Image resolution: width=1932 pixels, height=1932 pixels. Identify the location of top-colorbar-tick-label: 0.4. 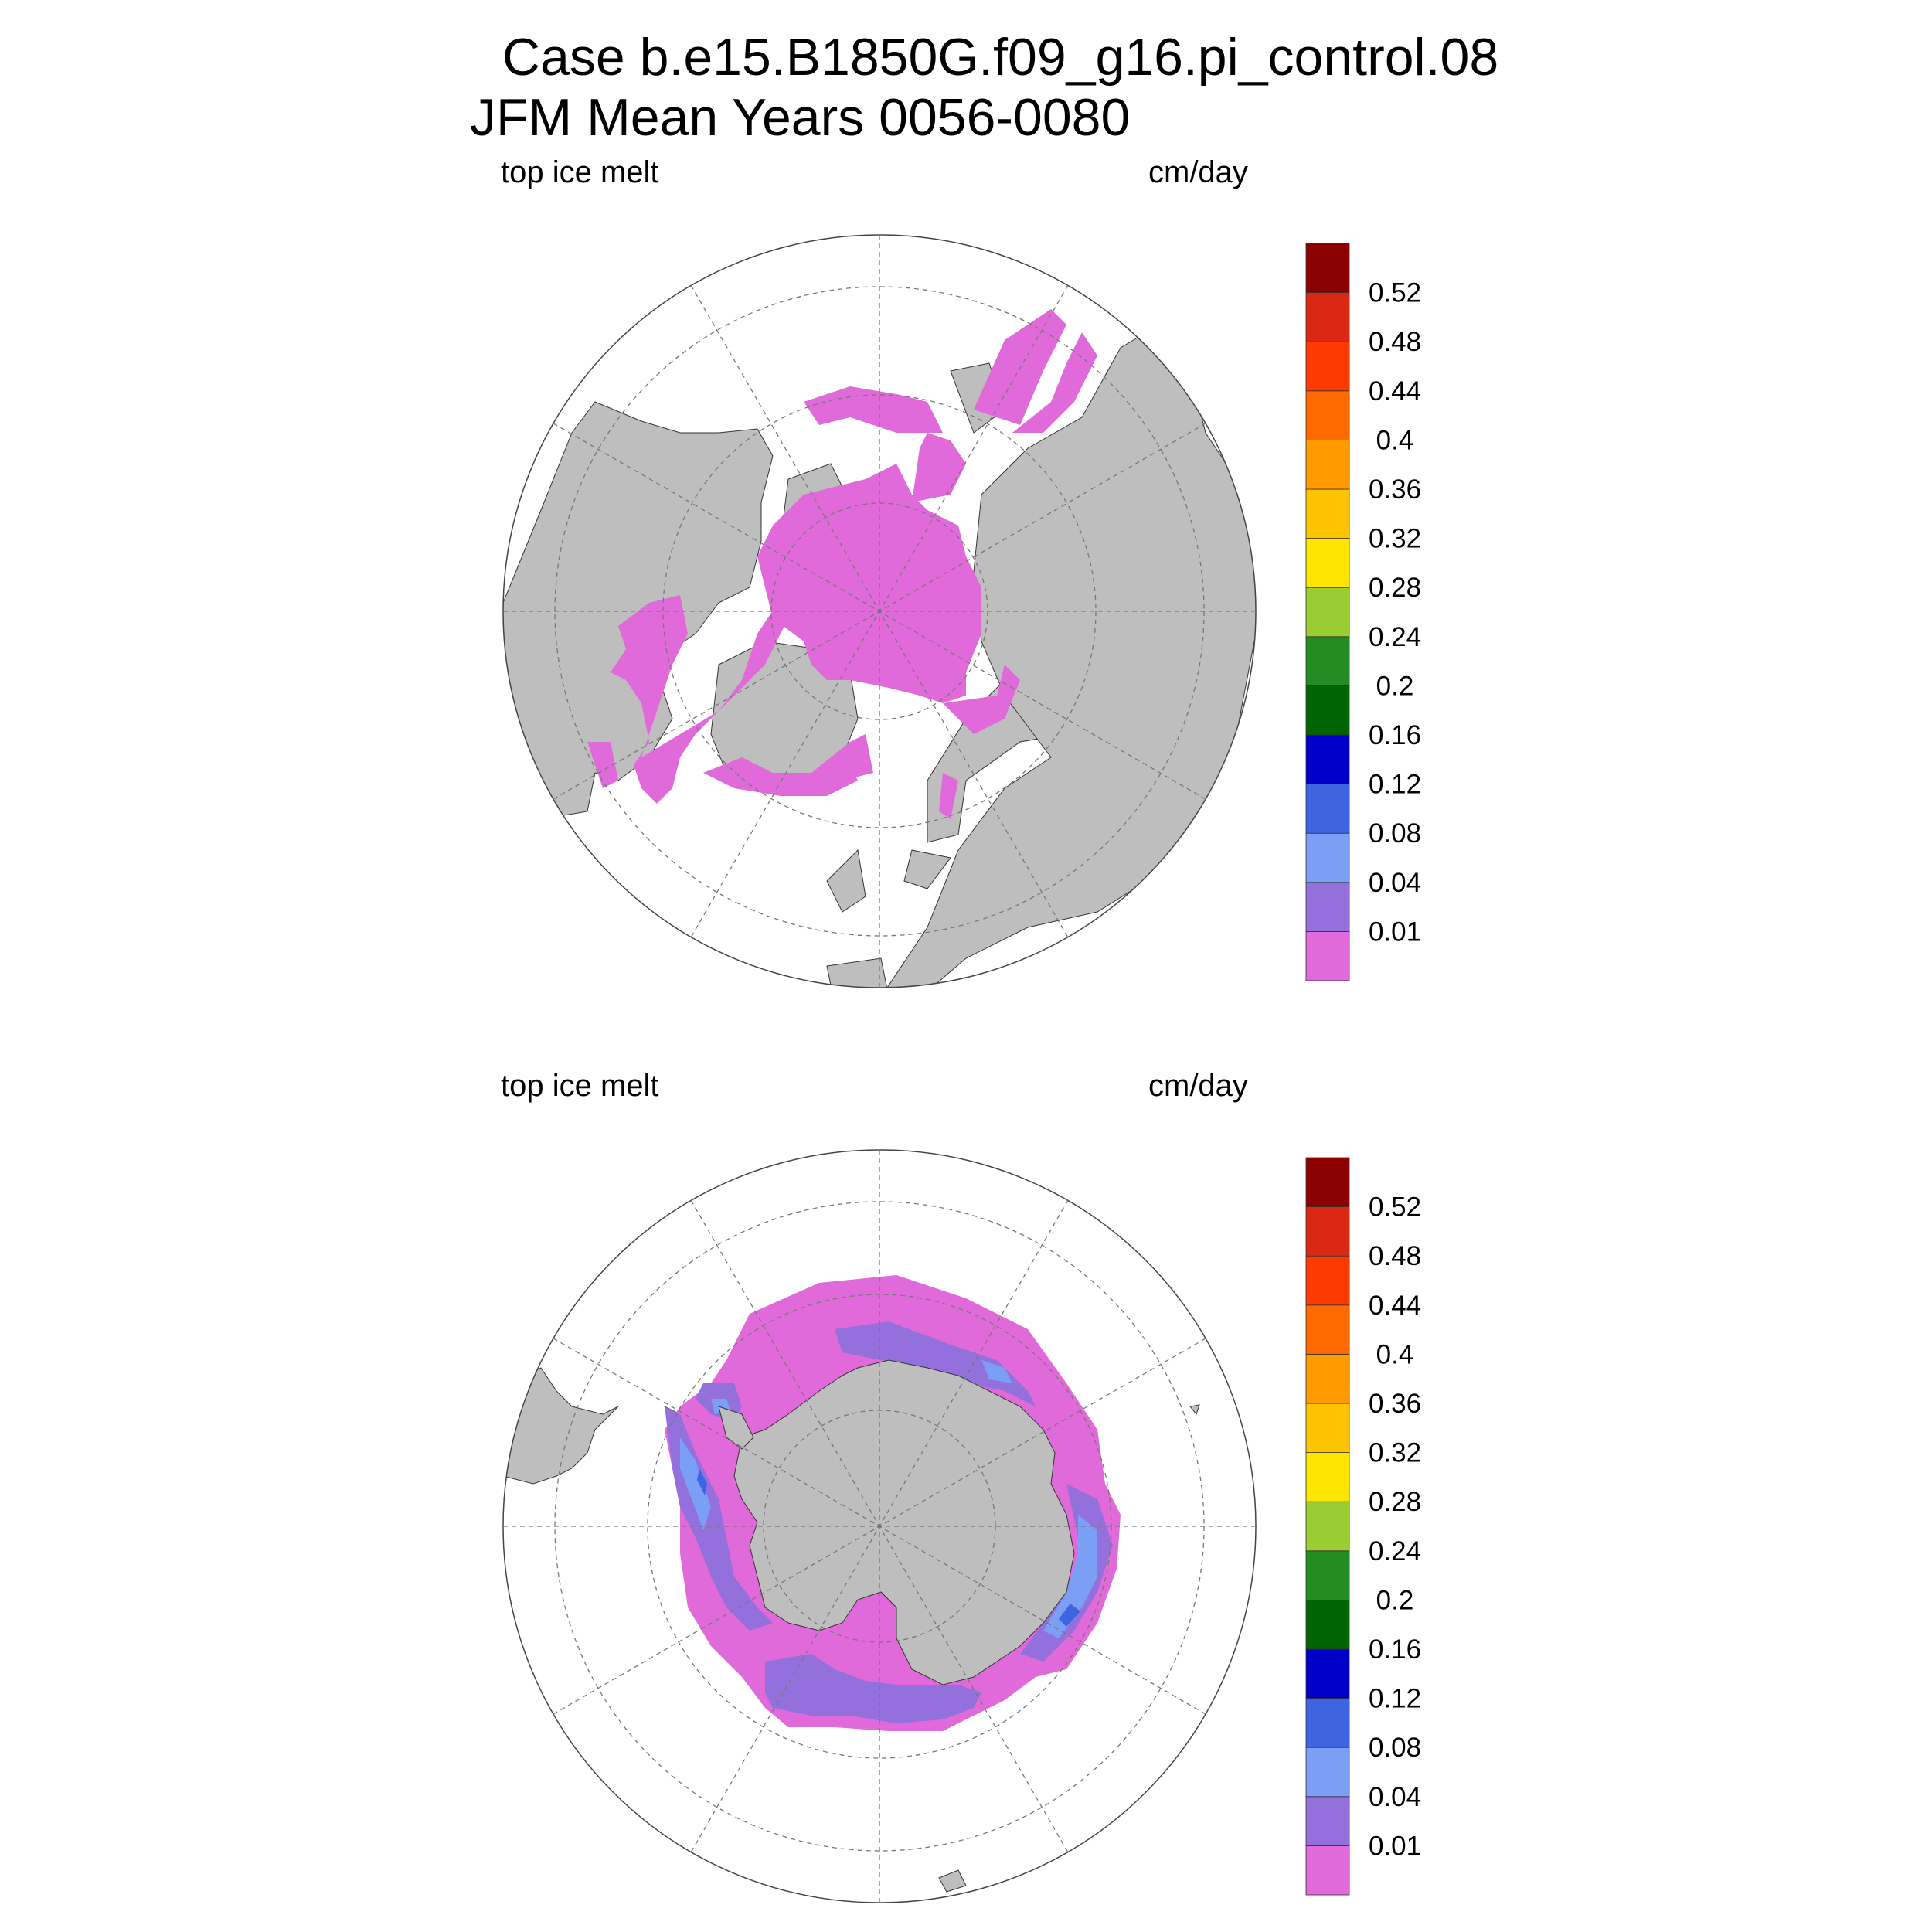
(1395, 440).